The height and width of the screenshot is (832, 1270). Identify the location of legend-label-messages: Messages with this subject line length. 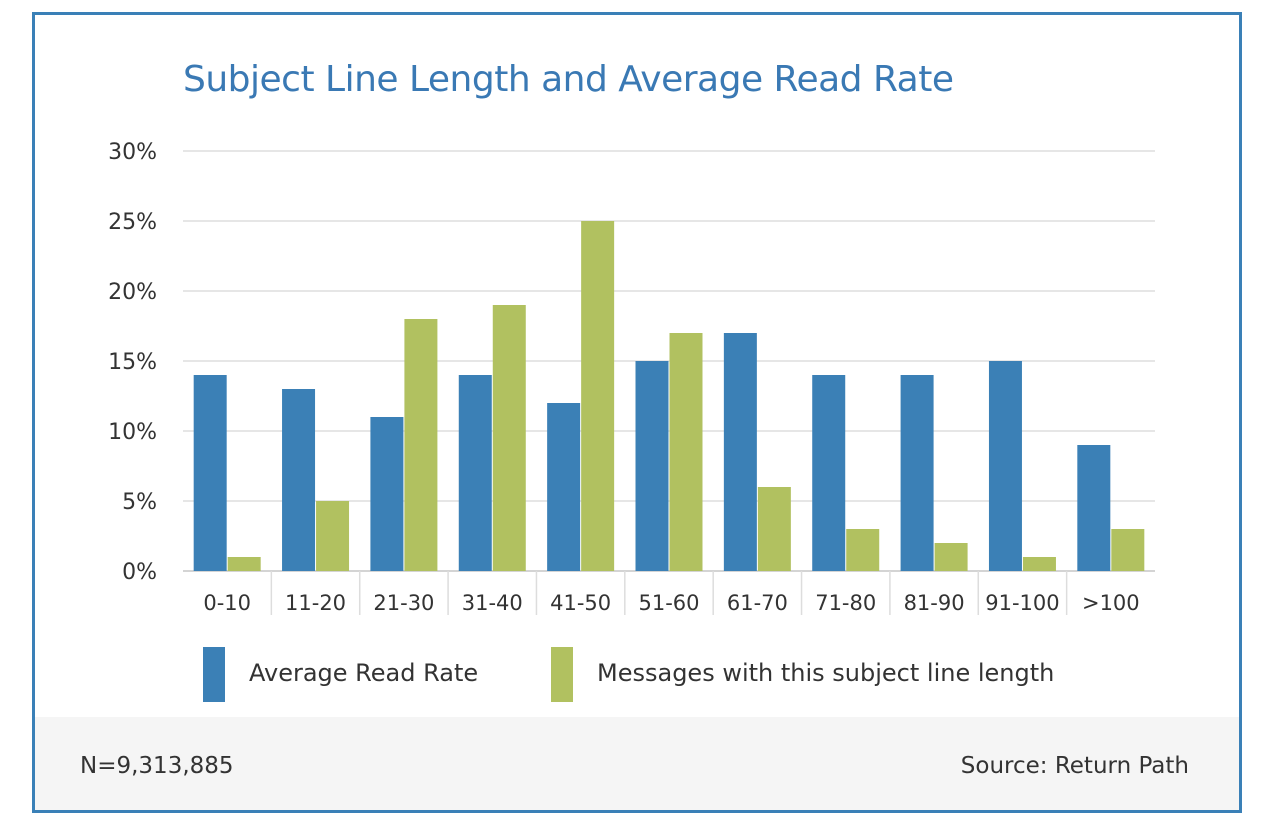
(826, 673).